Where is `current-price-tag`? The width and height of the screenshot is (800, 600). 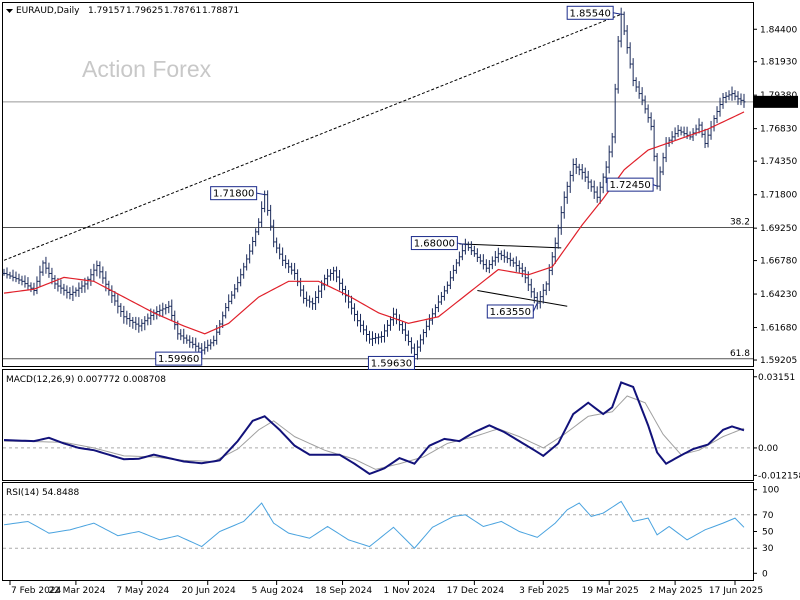 current-price-tag is located at coordinates (776, 101).